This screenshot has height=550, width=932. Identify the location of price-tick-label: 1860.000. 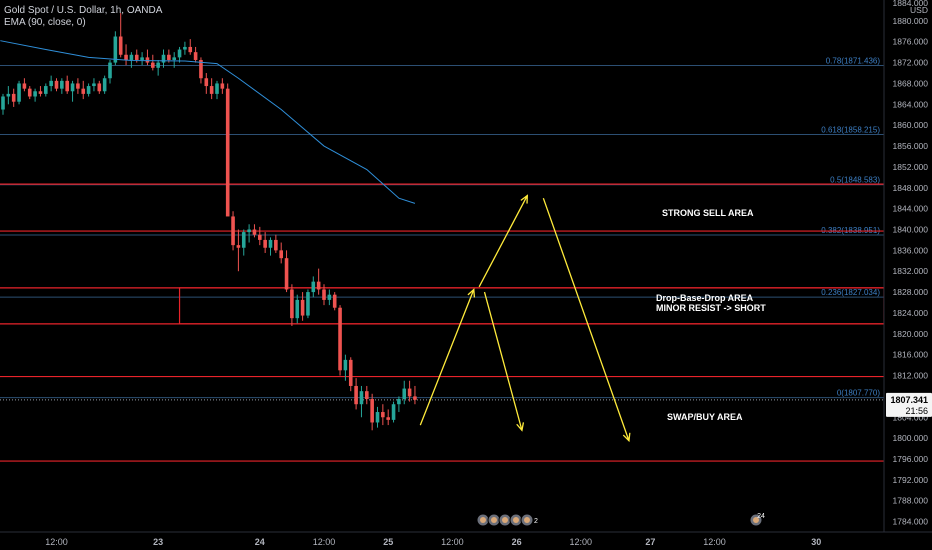
(911, 125).